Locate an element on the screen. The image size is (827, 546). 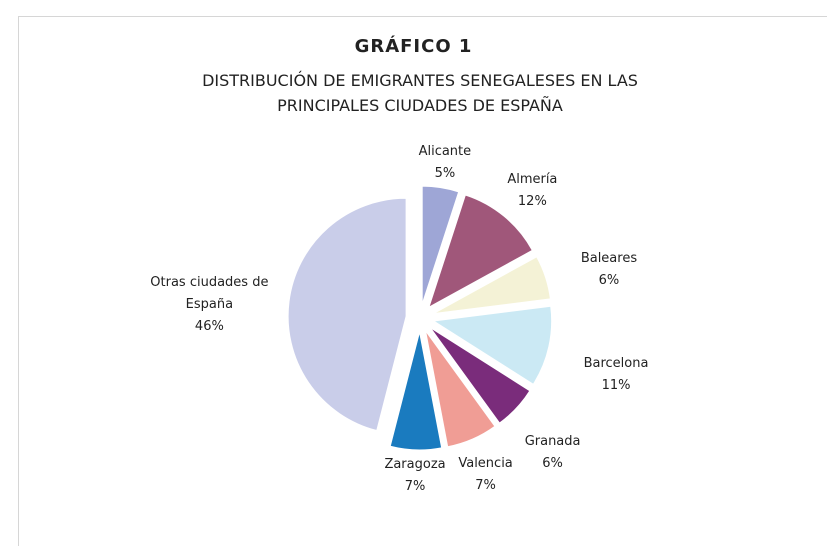
slice-label: Alicante 5% is located at coordinates (445, 163).